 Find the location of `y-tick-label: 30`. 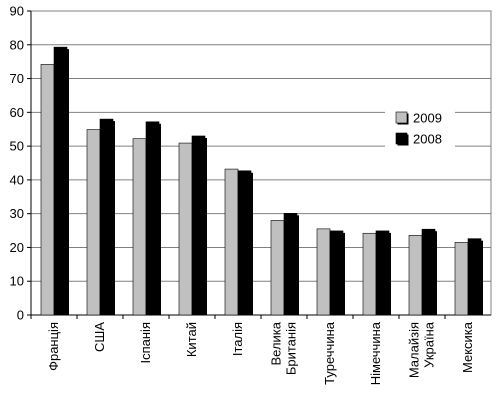

y-tick-label: 30 is located at coordinates (17, 213).